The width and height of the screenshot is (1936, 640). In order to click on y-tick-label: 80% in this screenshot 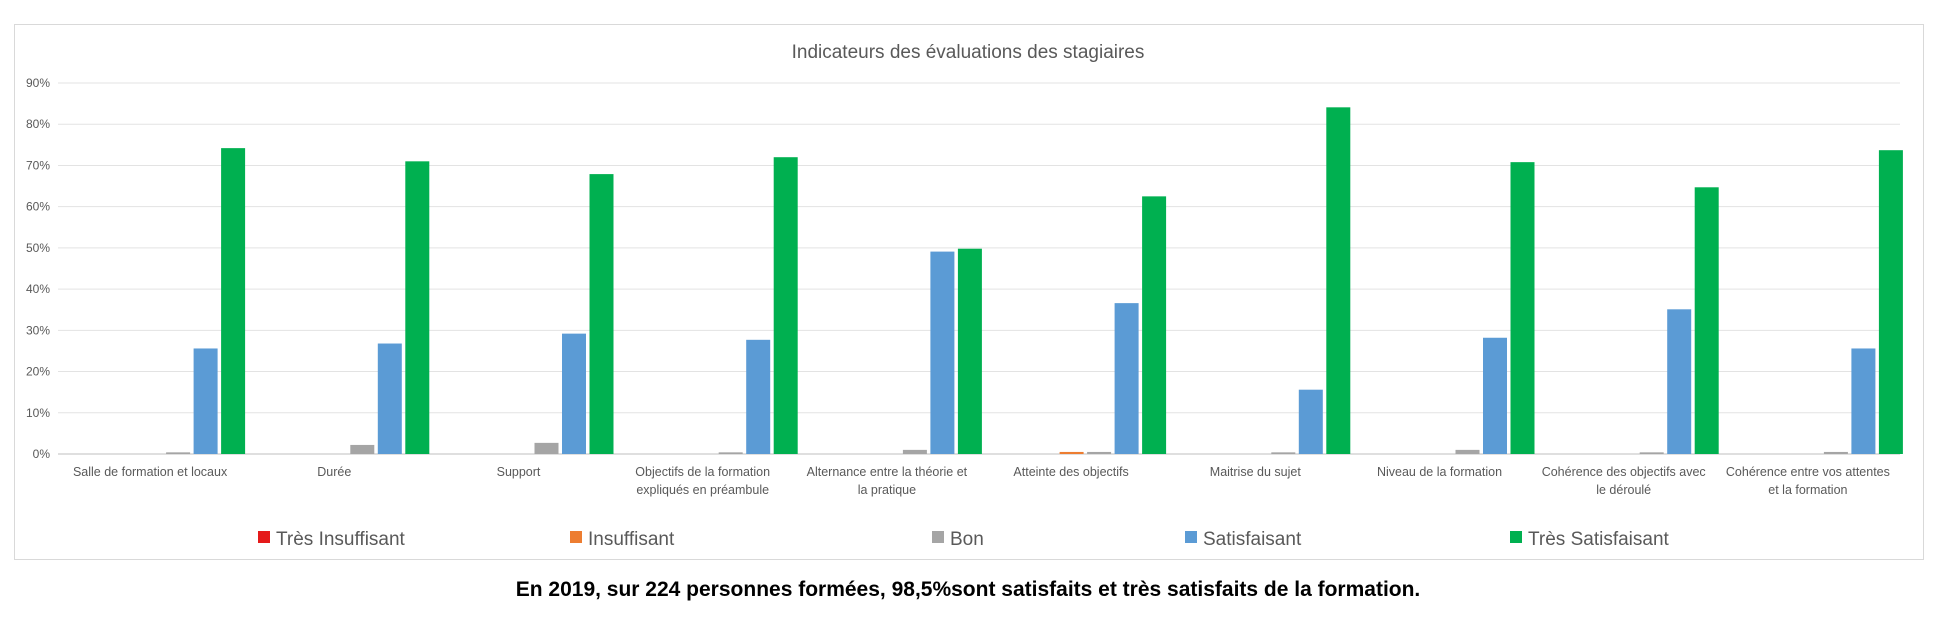, I will do `click(38, 124)`.